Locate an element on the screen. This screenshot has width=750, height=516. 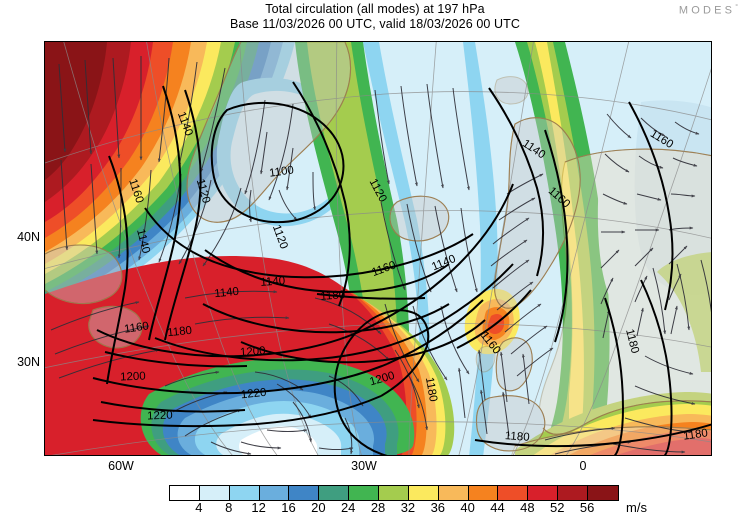
modes-logo-text: MODES is located at coordinates (707, 10).